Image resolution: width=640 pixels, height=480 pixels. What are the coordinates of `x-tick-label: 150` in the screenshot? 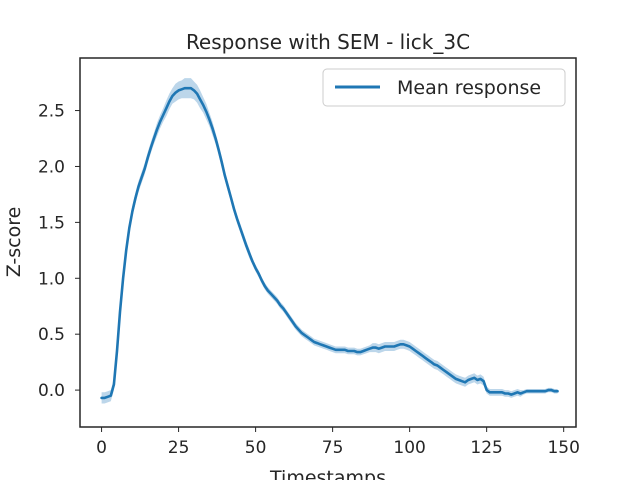 It's located at (563, 448).